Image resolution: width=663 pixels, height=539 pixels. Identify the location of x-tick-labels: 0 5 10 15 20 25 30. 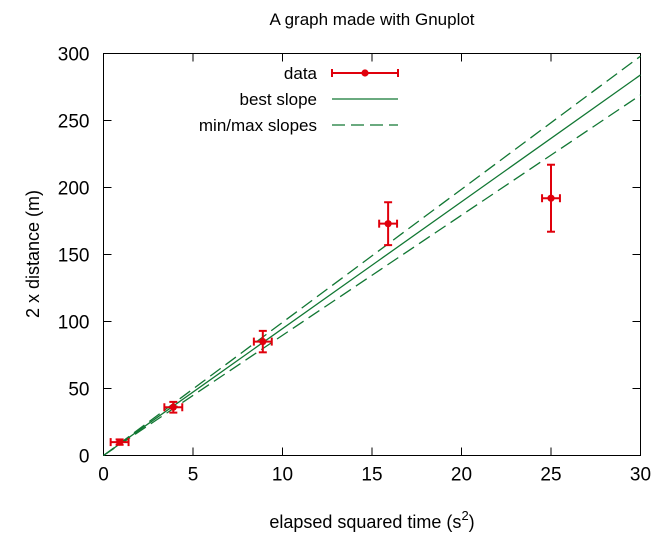
(374, 475).